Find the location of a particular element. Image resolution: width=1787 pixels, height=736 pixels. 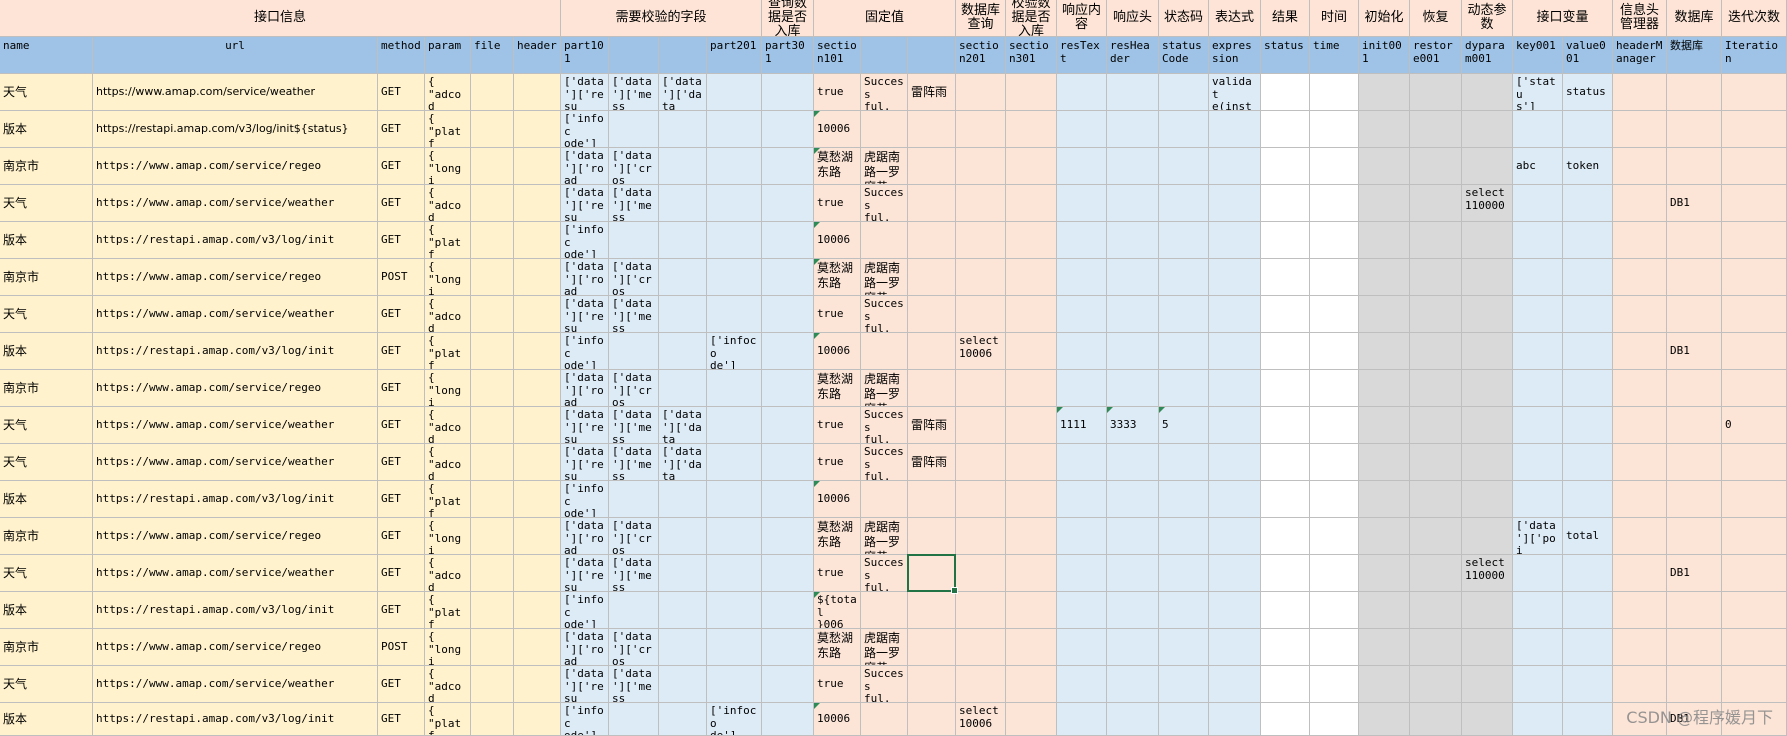

column-header: status is located at coordinates (1285, 55).